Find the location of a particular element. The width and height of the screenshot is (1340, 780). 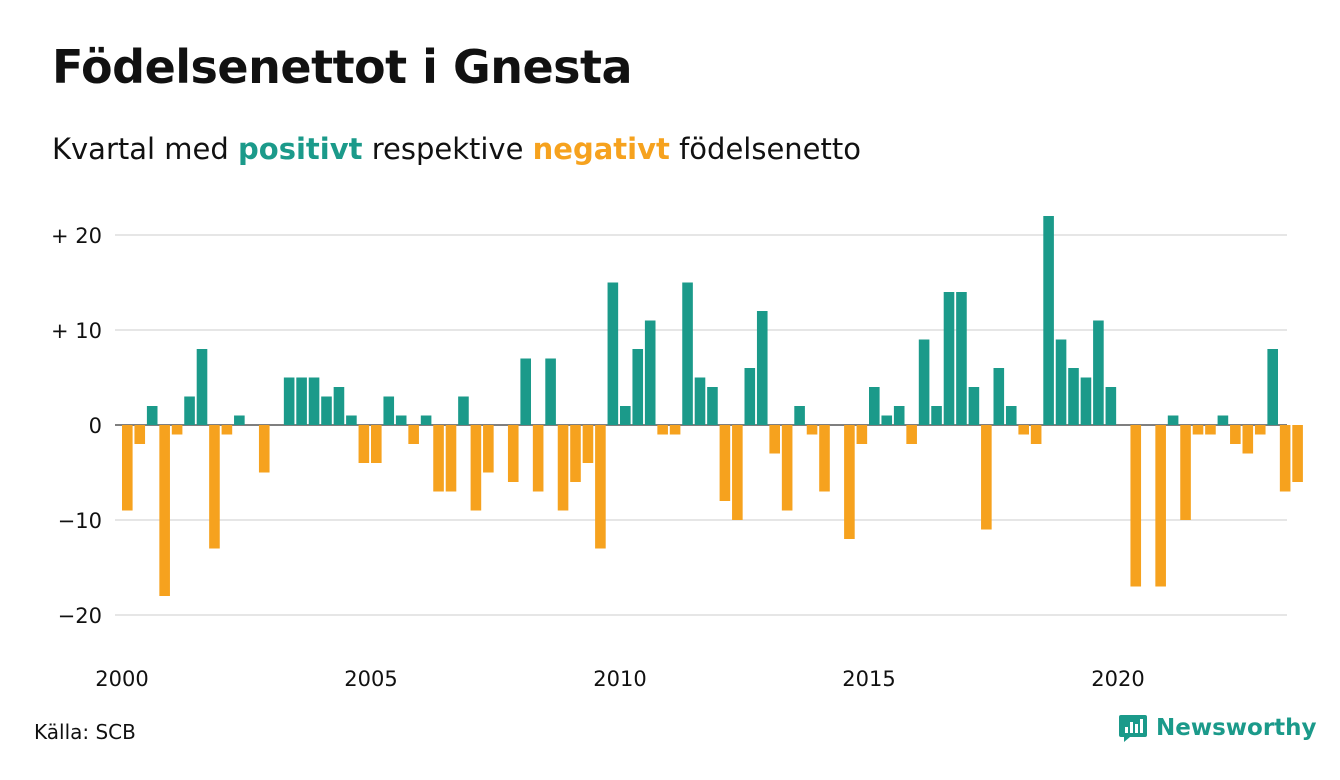

x-tick-label: 2015 is located at coordinates (868, 679).